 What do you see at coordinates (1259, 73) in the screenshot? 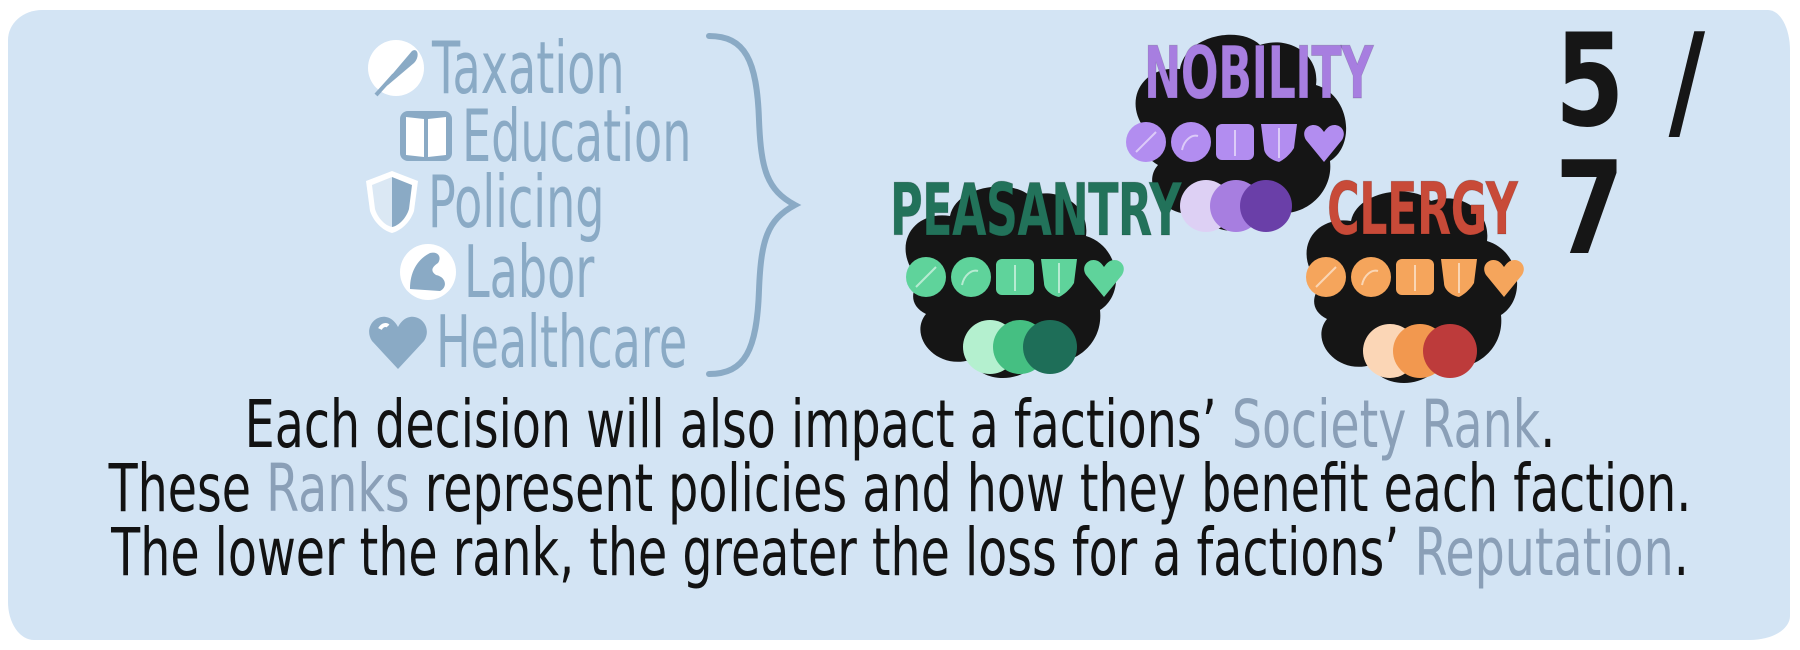
I see `faction-name: NOBILITY` at bounding box center [1259, 73].